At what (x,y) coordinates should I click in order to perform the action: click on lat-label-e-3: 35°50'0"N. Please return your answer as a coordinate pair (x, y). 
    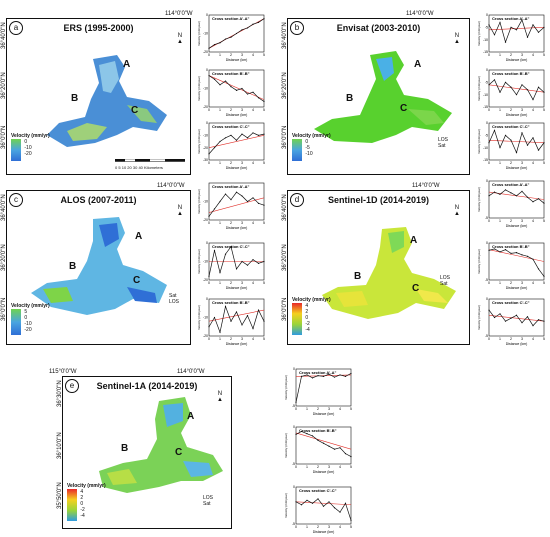
    Looking at the image, I should click on (60, 495).